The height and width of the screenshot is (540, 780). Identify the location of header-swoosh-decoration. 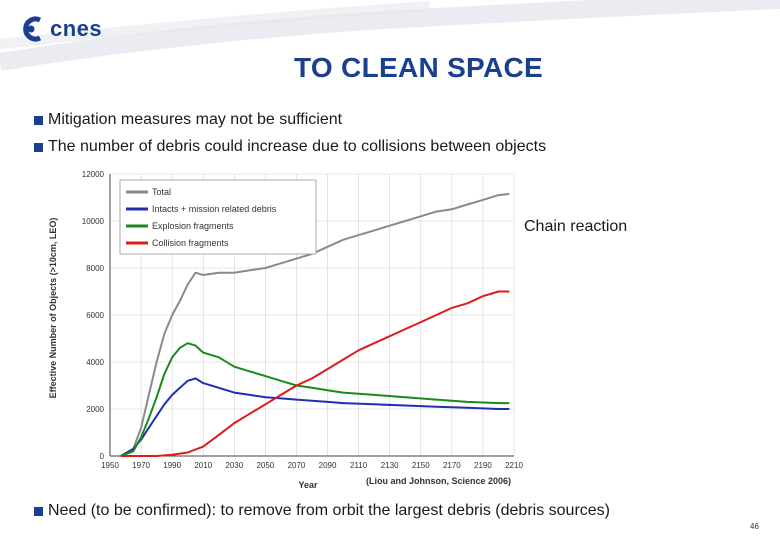
(390, 35).